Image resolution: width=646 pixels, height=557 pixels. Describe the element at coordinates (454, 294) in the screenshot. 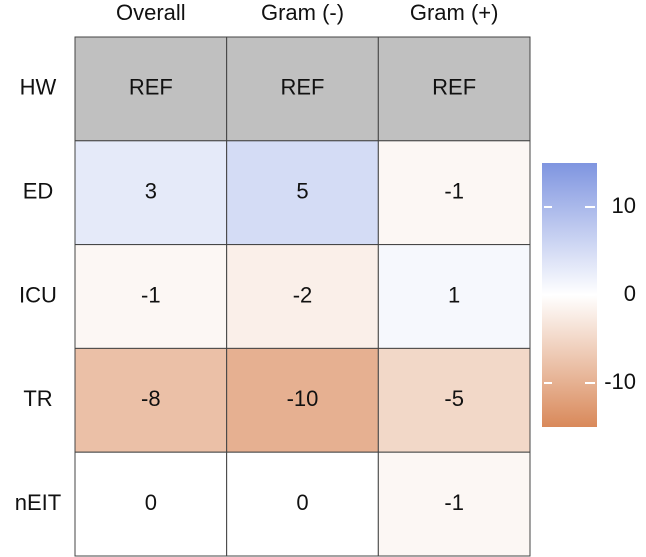

I see `cell-label: 1` at that location.